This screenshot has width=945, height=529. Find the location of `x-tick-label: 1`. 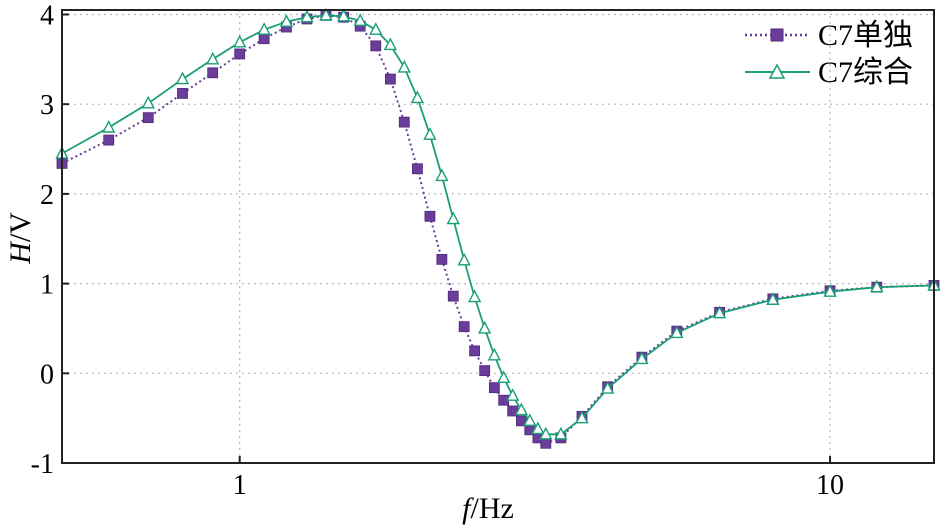

x-tick-label: 1 is located at coordinates (240, 485).